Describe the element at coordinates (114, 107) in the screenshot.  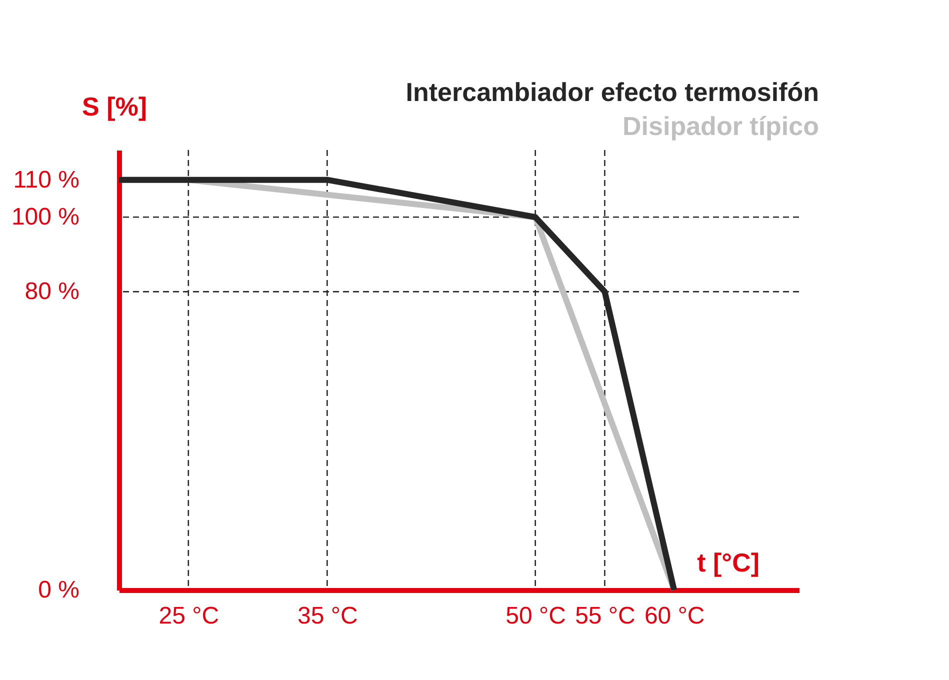
I see `y-axis-title: S [%]` at that location.